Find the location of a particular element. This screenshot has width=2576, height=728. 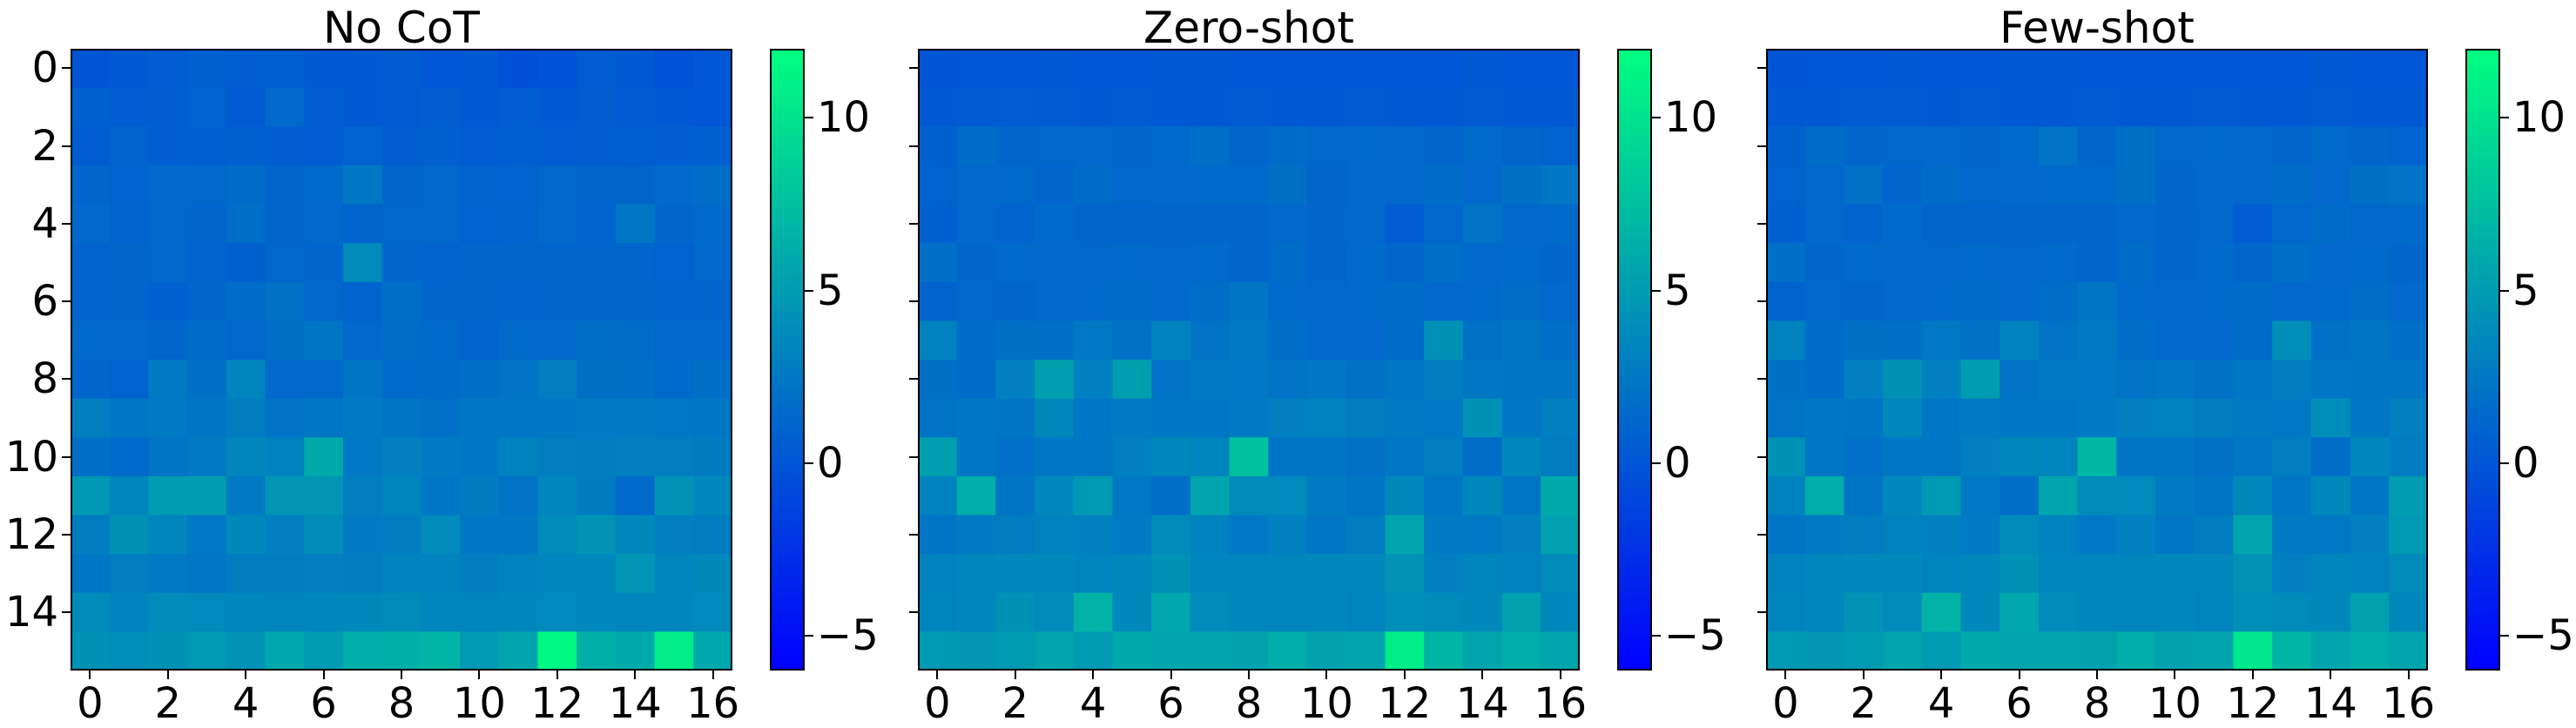

x-tick-label: 4 is located at coordinates (1941, 703).